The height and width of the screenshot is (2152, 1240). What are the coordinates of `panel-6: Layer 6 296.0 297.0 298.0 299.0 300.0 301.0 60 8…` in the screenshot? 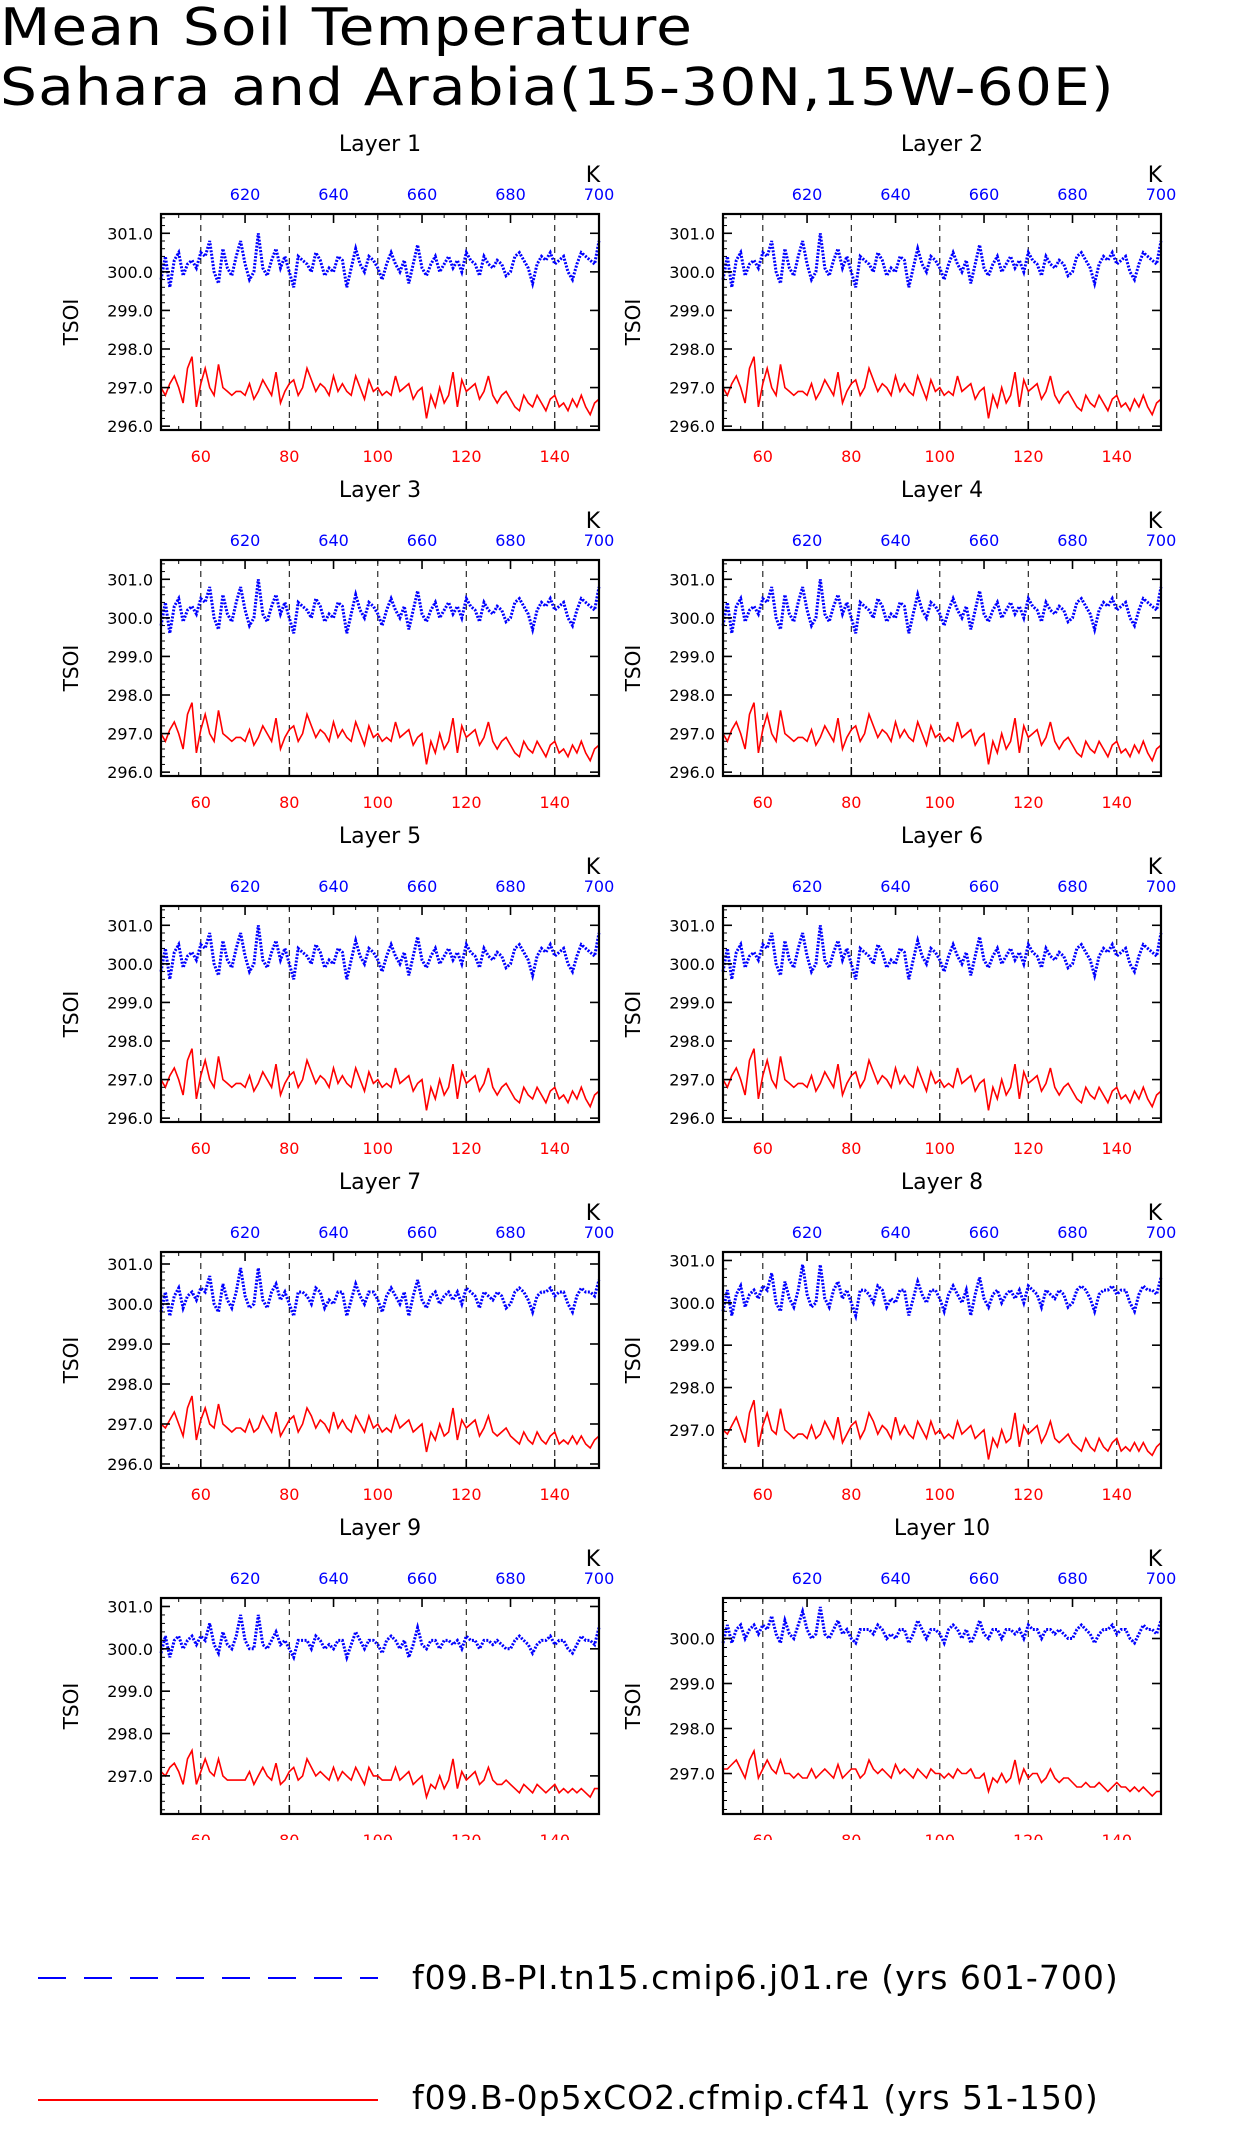 It's located at (898, 991).